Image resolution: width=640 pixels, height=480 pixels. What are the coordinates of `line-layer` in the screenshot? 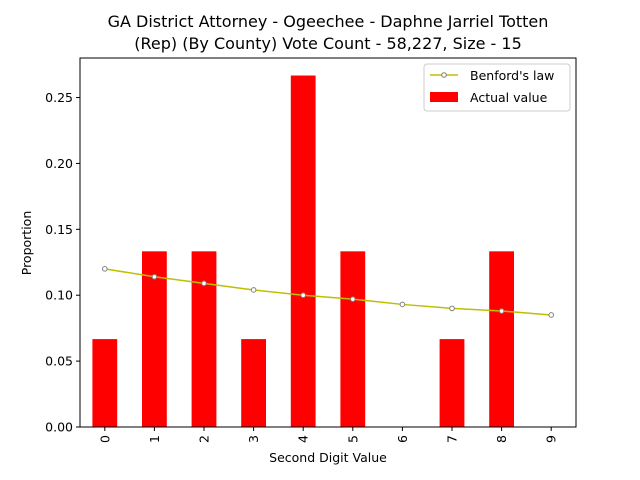 It's located at (328, 292).